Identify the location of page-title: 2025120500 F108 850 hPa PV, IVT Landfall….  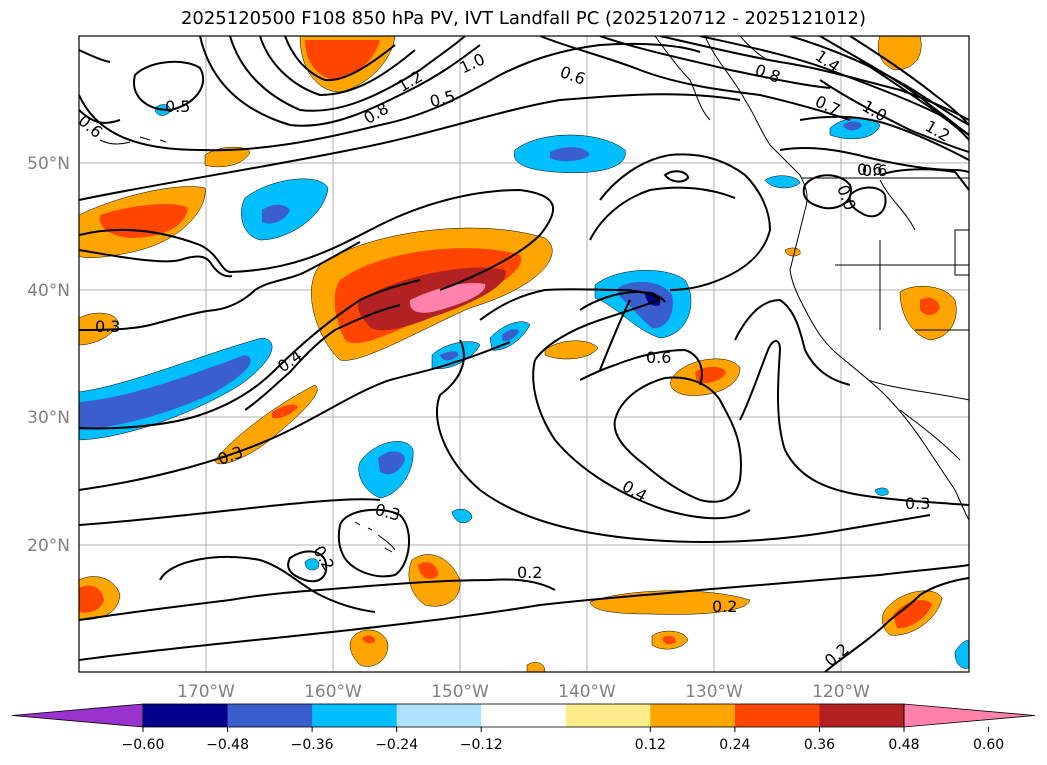
(523, 18).